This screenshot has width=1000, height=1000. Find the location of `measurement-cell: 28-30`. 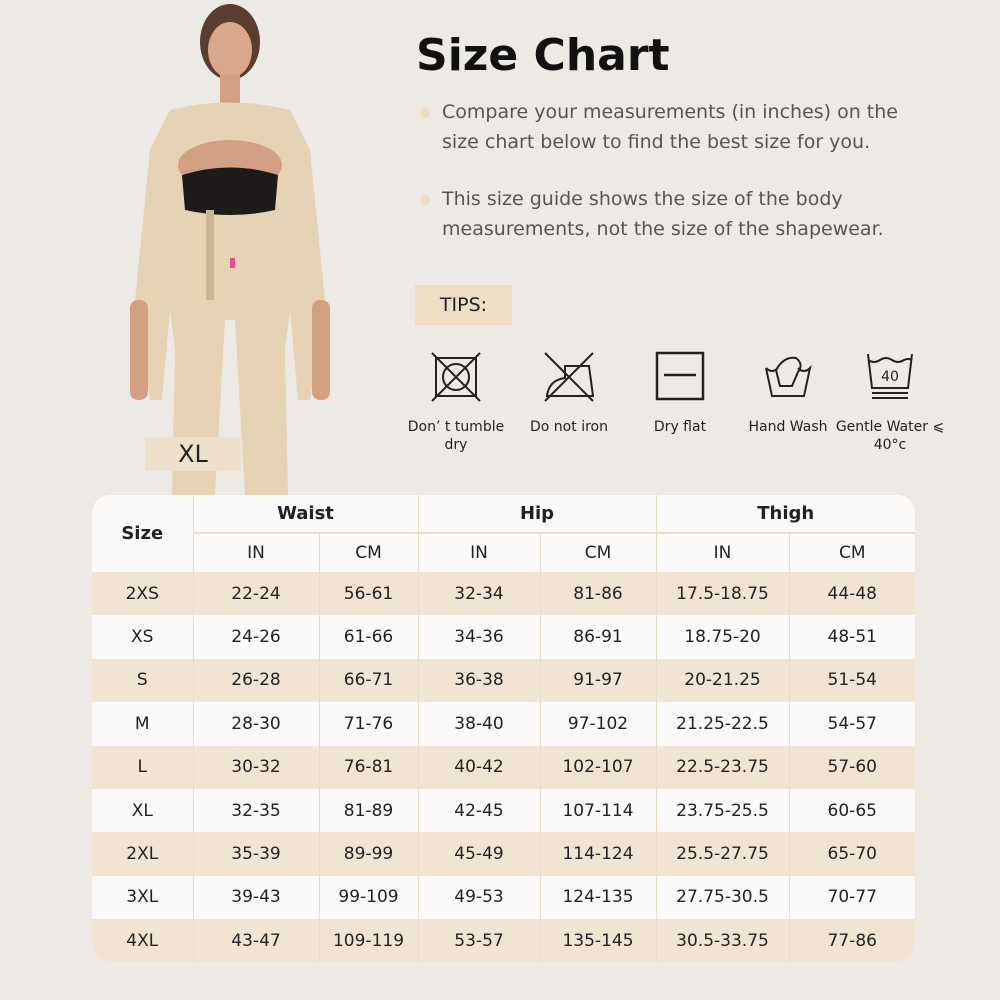

measurement-cell: 28-30 is located at coordinates (255, 724).